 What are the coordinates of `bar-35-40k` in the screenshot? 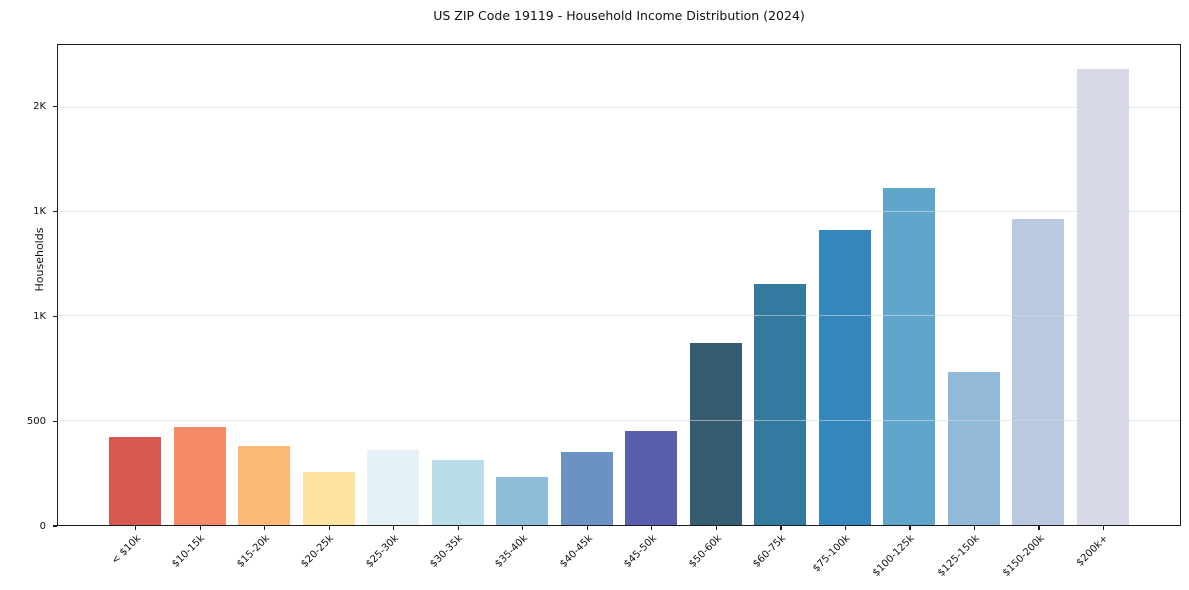 It's located at (522, 501).